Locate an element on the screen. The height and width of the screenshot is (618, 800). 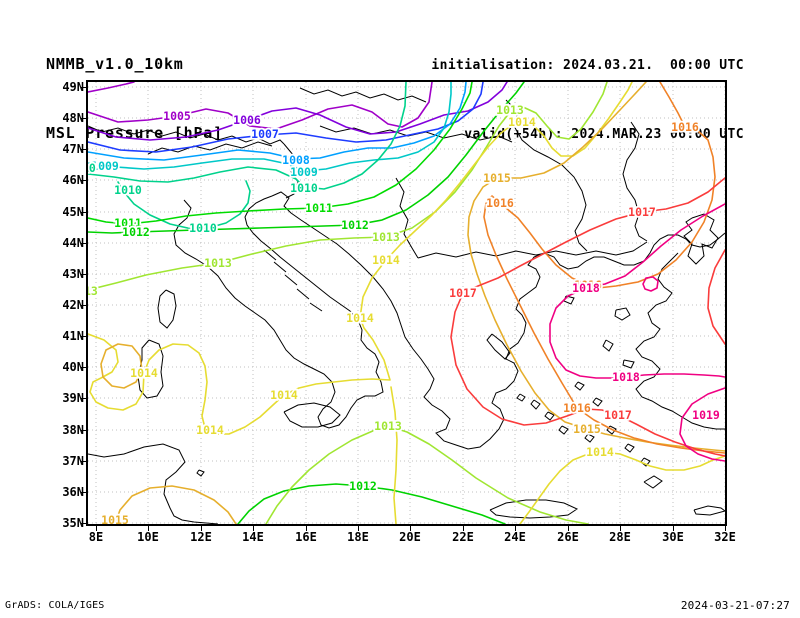
isobar-label-1011: 1011 is located at coordinates (128, 223).